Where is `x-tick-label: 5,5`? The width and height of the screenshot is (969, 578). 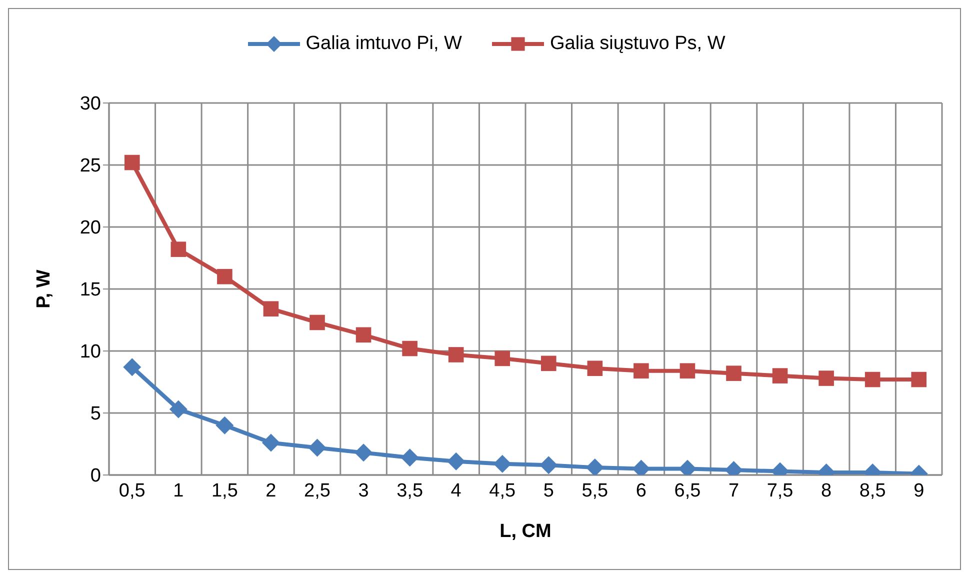 x-tick-label: 5,5 is located at coordinates (595, 491).